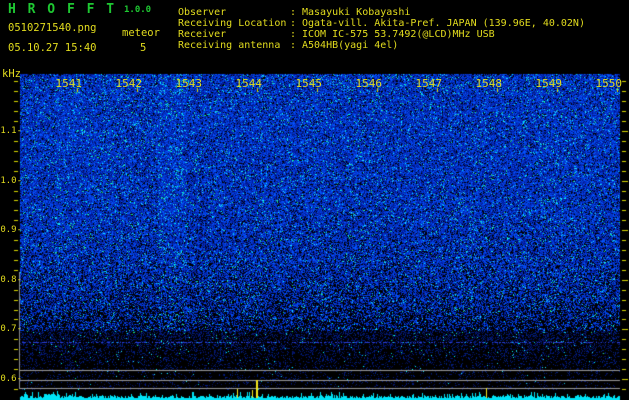 The width and height of the screenshot is (629, 400). What do you see at coordinates (202, 12) in the screenshot?
I see `info-label: Observer` at bounding box center [202, 12].